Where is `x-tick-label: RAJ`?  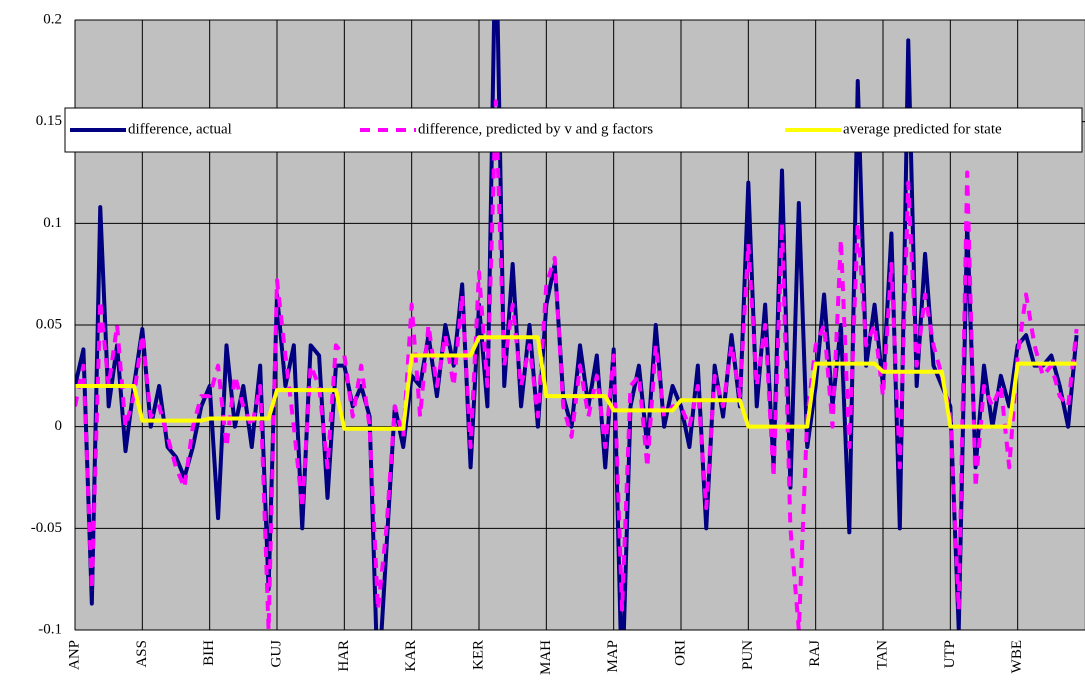 x-tick-label: RAJ is located at coordinates (815, 653).